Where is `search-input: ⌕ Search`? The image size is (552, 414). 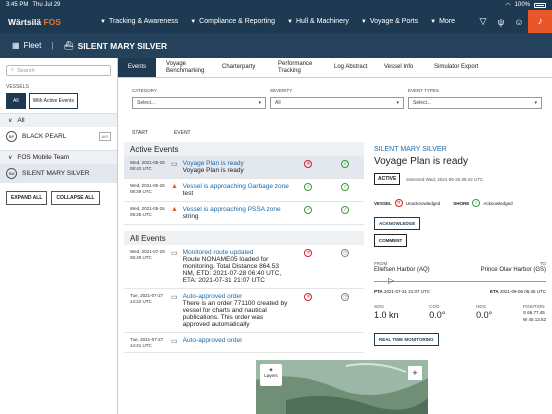 search-input: ⌕ Search is located at coordinates (58, 70).